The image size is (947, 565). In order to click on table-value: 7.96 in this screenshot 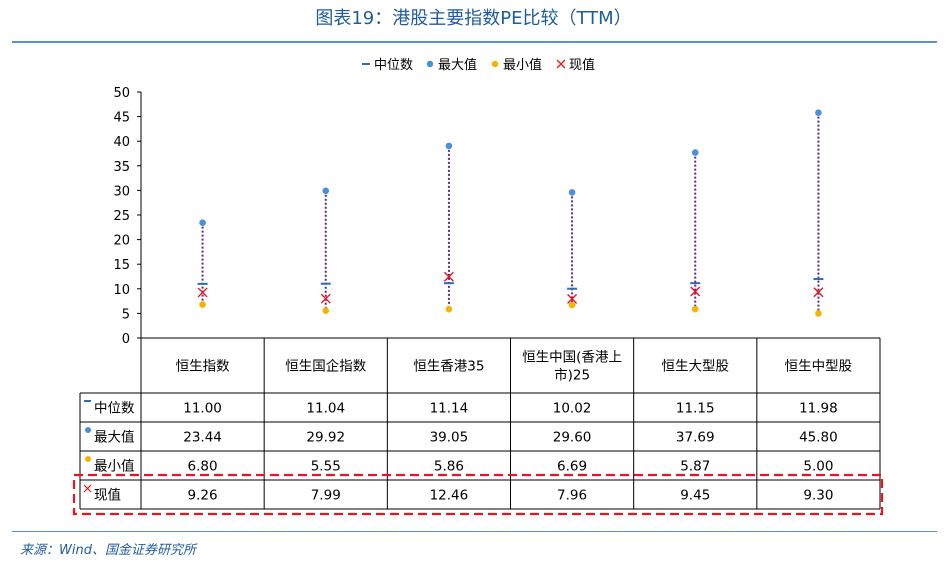, I will do `click(572, 496)`.